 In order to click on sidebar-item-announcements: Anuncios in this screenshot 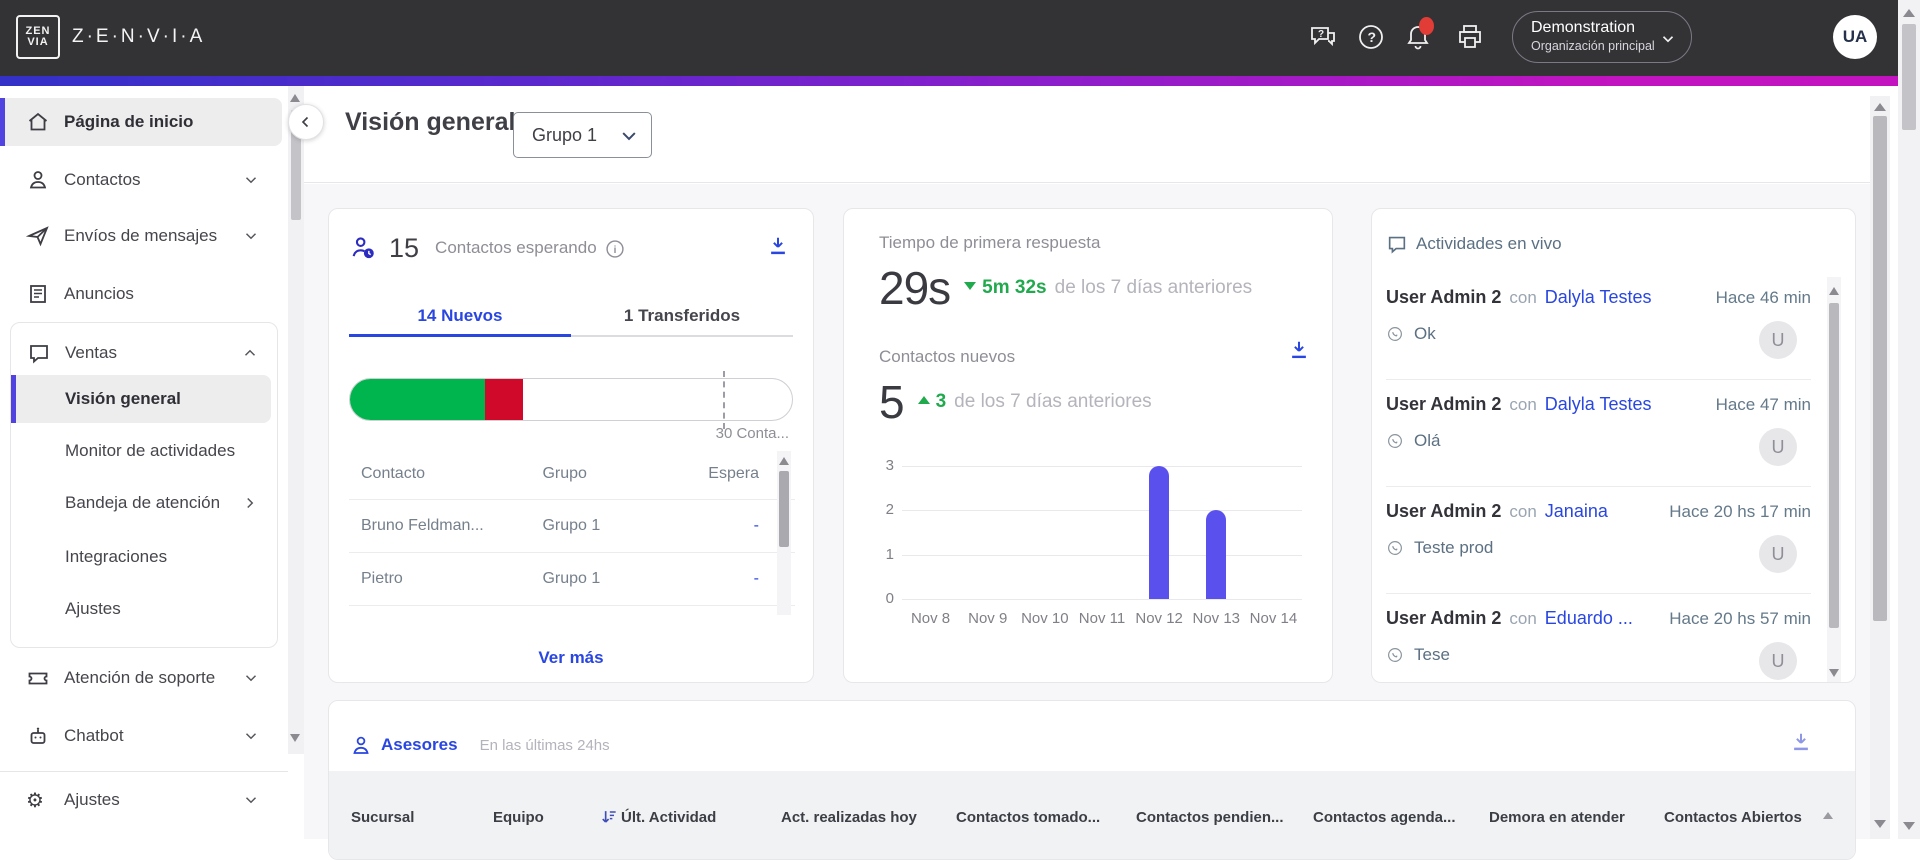, I will do `click(144, 294)`.